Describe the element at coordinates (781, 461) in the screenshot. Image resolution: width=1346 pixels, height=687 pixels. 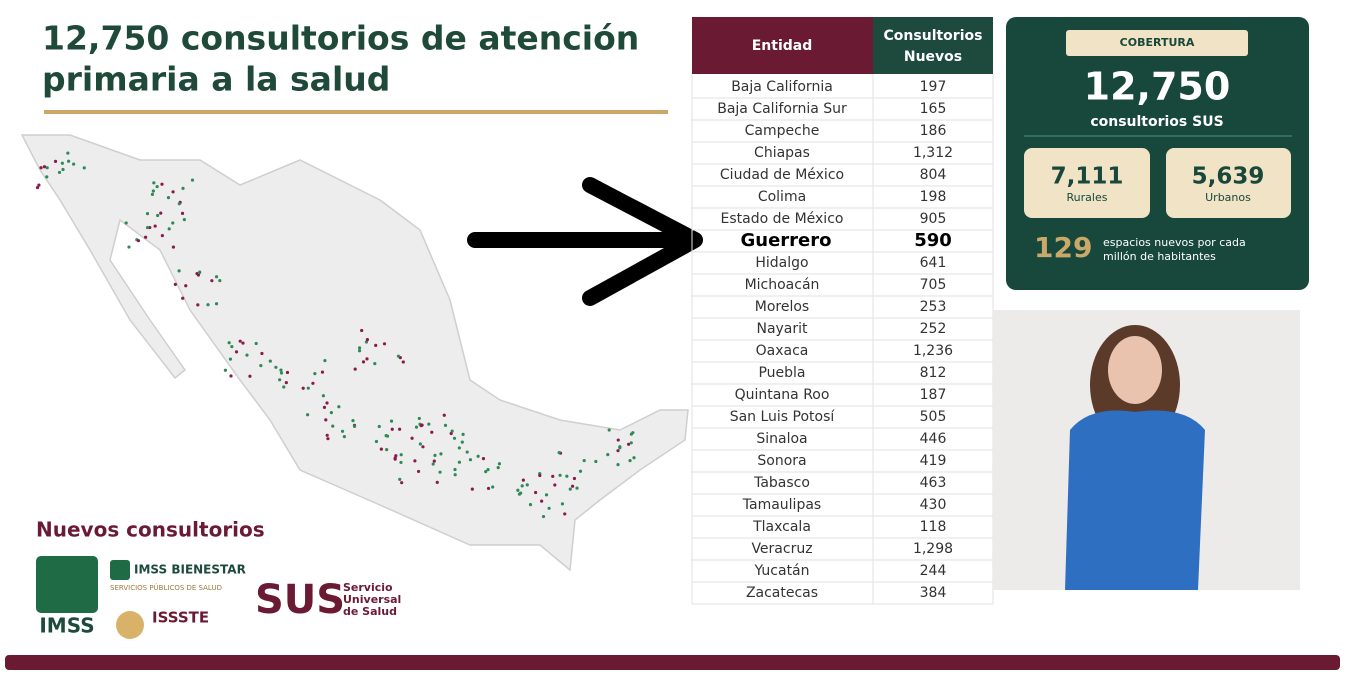
I see `entity-cell: Sonora` at that location.